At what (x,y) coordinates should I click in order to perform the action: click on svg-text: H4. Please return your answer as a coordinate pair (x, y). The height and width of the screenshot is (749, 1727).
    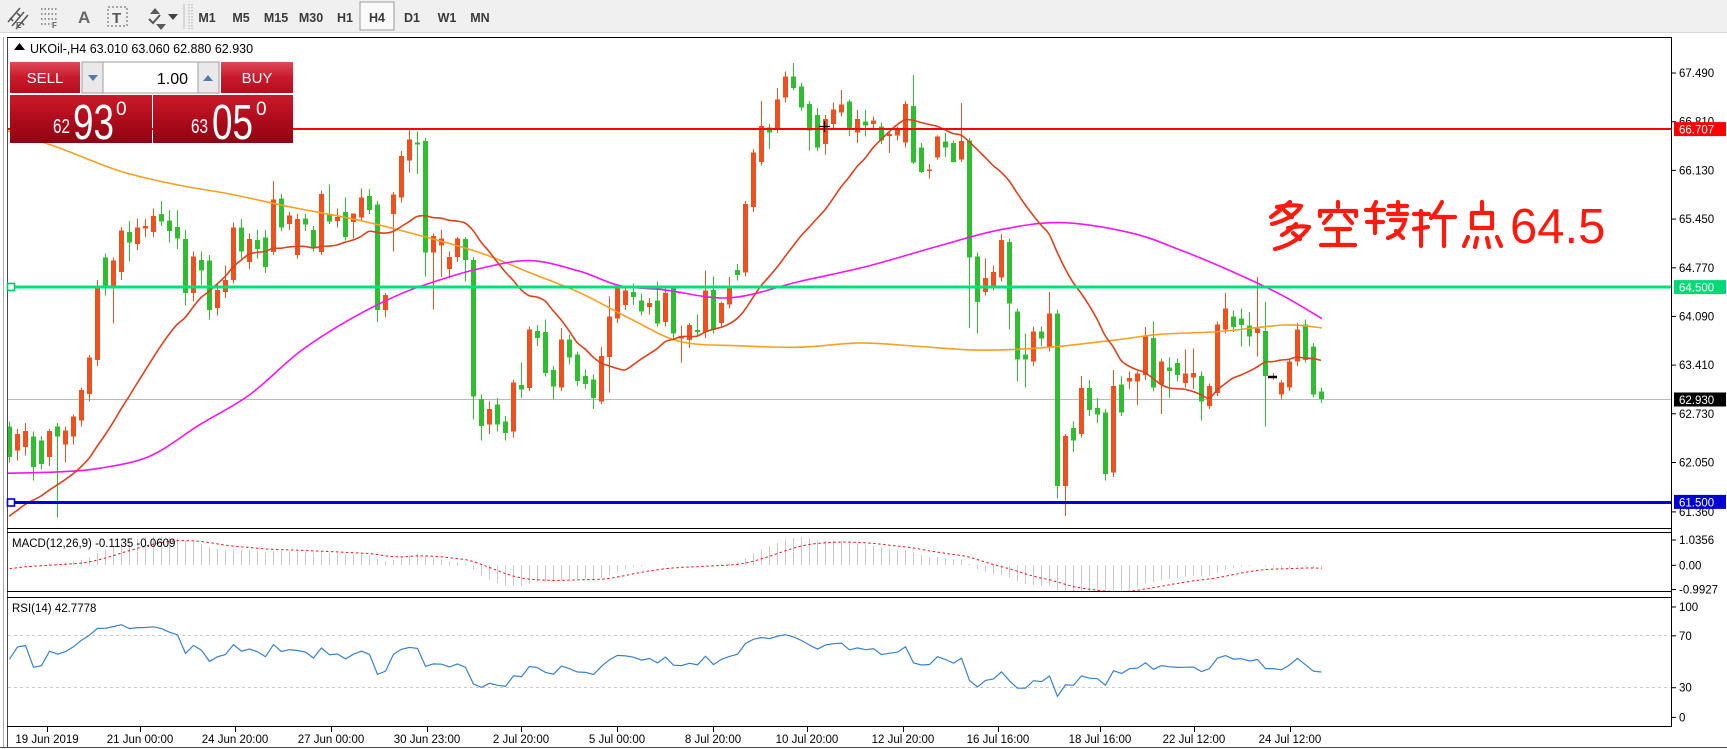
    Looking at the image, I should click on (377, 18).